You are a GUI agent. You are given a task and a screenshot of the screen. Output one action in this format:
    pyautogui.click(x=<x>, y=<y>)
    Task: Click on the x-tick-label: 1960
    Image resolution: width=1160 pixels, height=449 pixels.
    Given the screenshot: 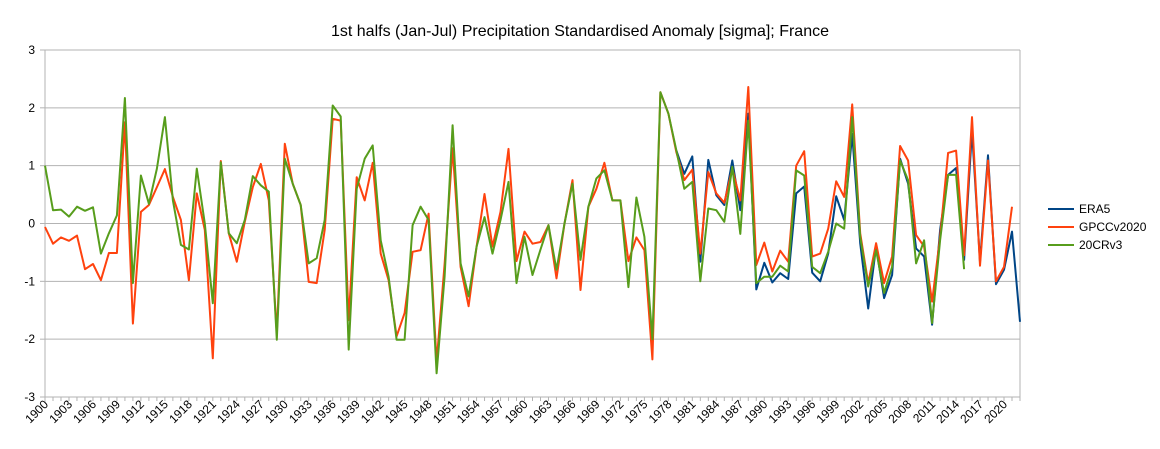 What is the action you would take?
    pyautogui.click(x=516, y=411)
    